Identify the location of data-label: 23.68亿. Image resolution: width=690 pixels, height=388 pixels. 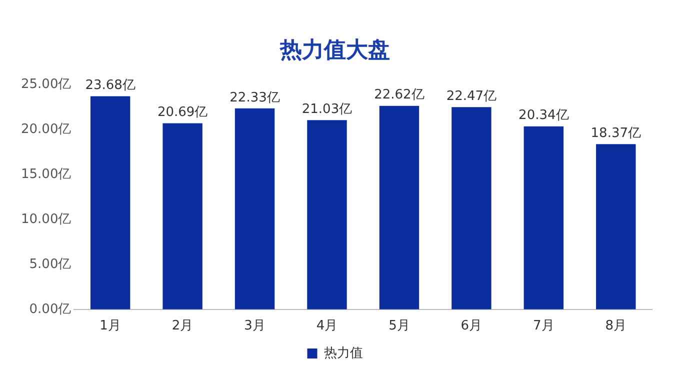
(110, 86).